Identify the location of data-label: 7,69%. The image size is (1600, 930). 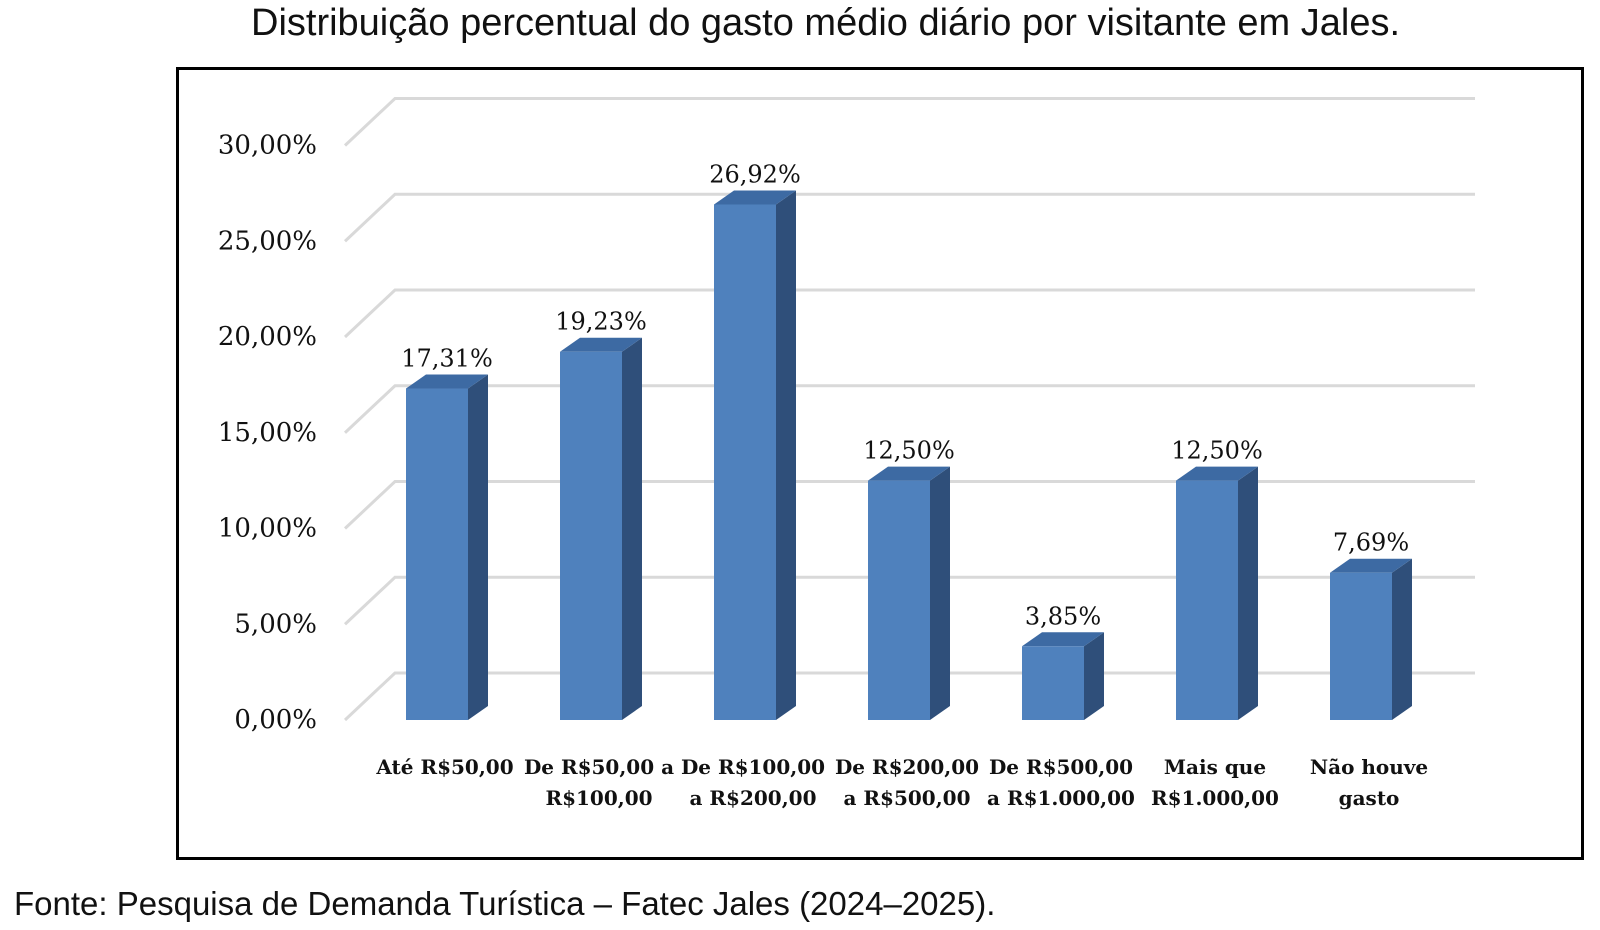
(1371, 543).